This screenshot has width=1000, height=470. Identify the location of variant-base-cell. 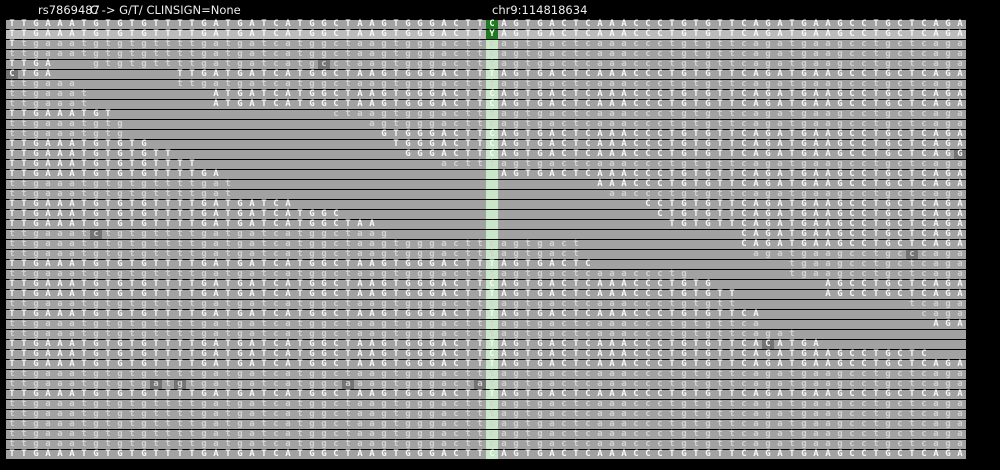
(492, 174).